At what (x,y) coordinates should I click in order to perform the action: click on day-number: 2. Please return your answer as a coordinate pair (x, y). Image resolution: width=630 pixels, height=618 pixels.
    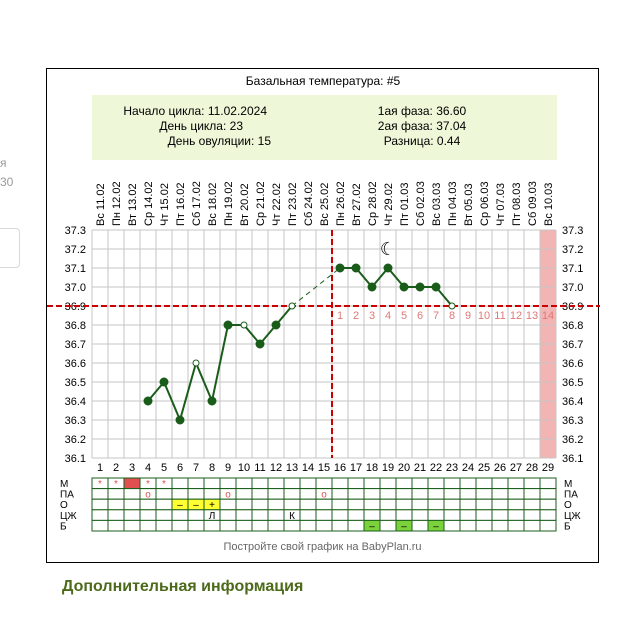
    Looking at the image, I should click on (116, 468).